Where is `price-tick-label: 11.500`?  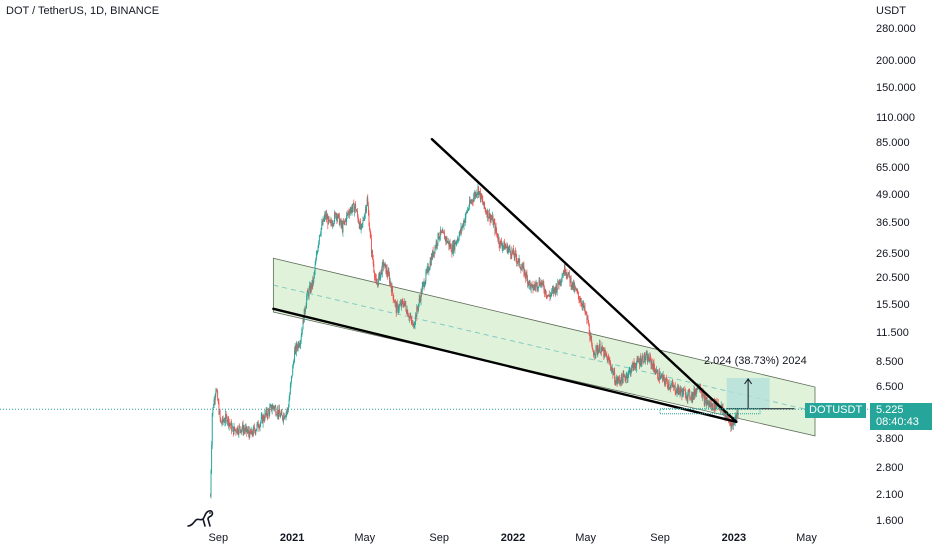 price-tick-label: 11.500 is located at coordinates (892, 333).